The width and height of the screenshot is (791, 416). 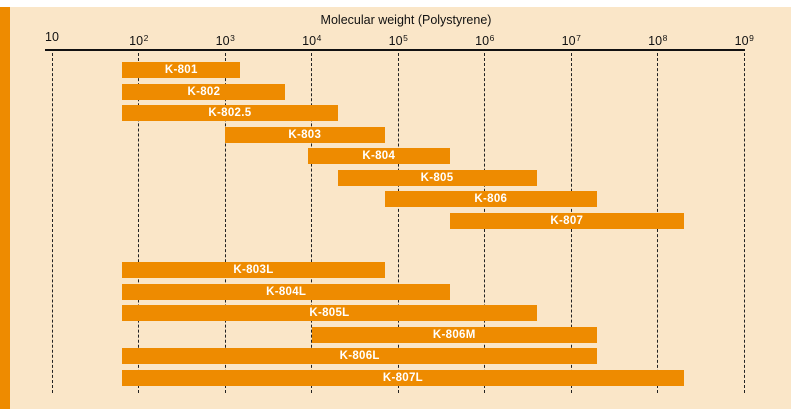 I want to click on x-tick-exponent: 4, so click(x=319, y=38).